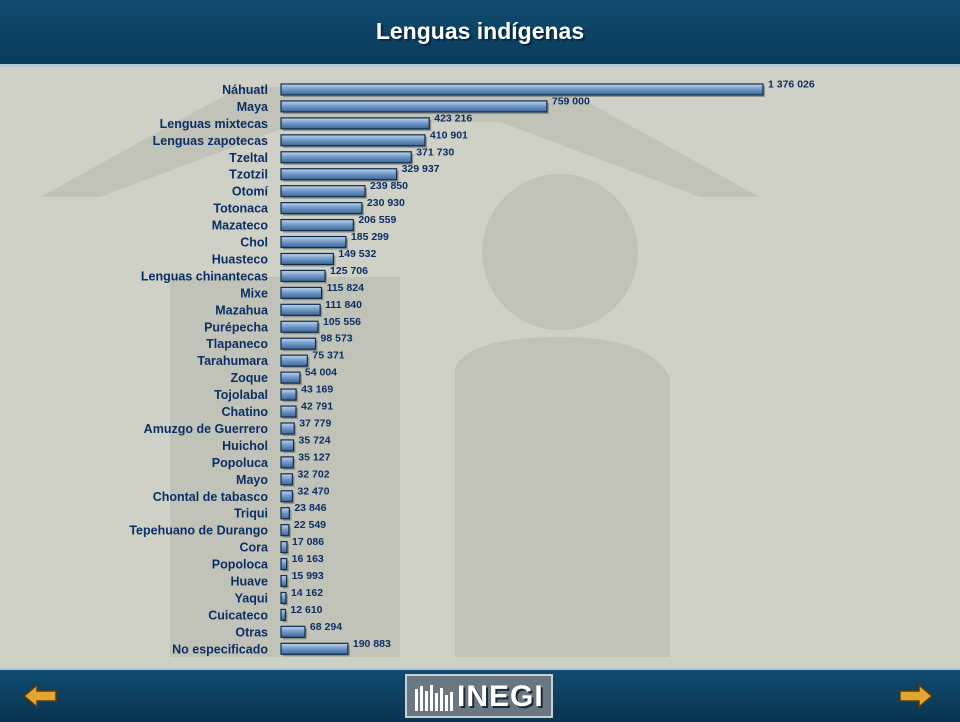 This screenshot has width=960, height=722. Describe the element at coordinates (315, 423) in the screenshot. I see `value-label: 37 779` at that location.